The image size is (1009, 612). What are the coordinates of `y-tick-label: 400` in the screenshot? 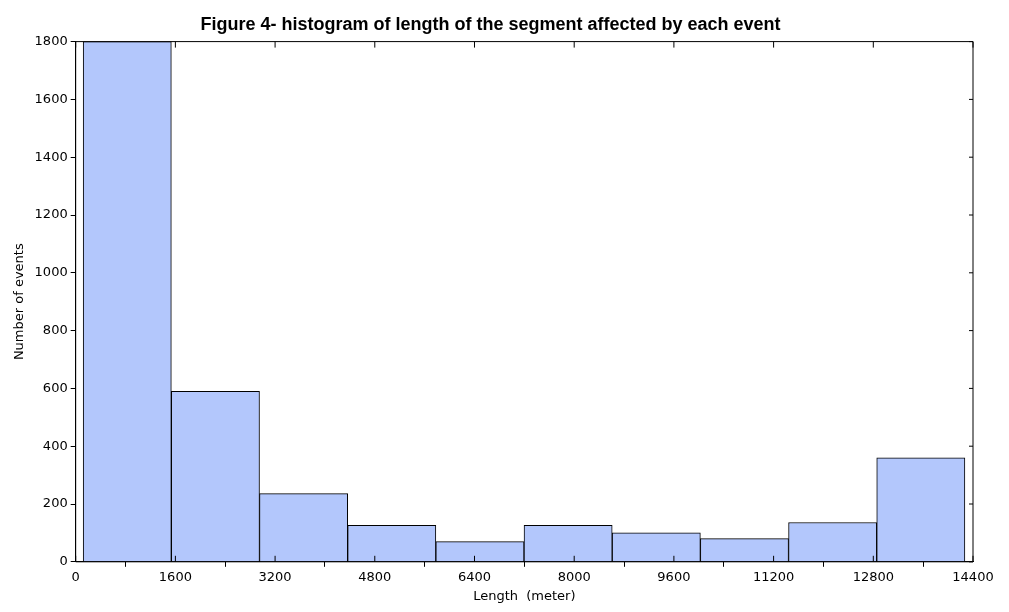 It's located at (55, 445).